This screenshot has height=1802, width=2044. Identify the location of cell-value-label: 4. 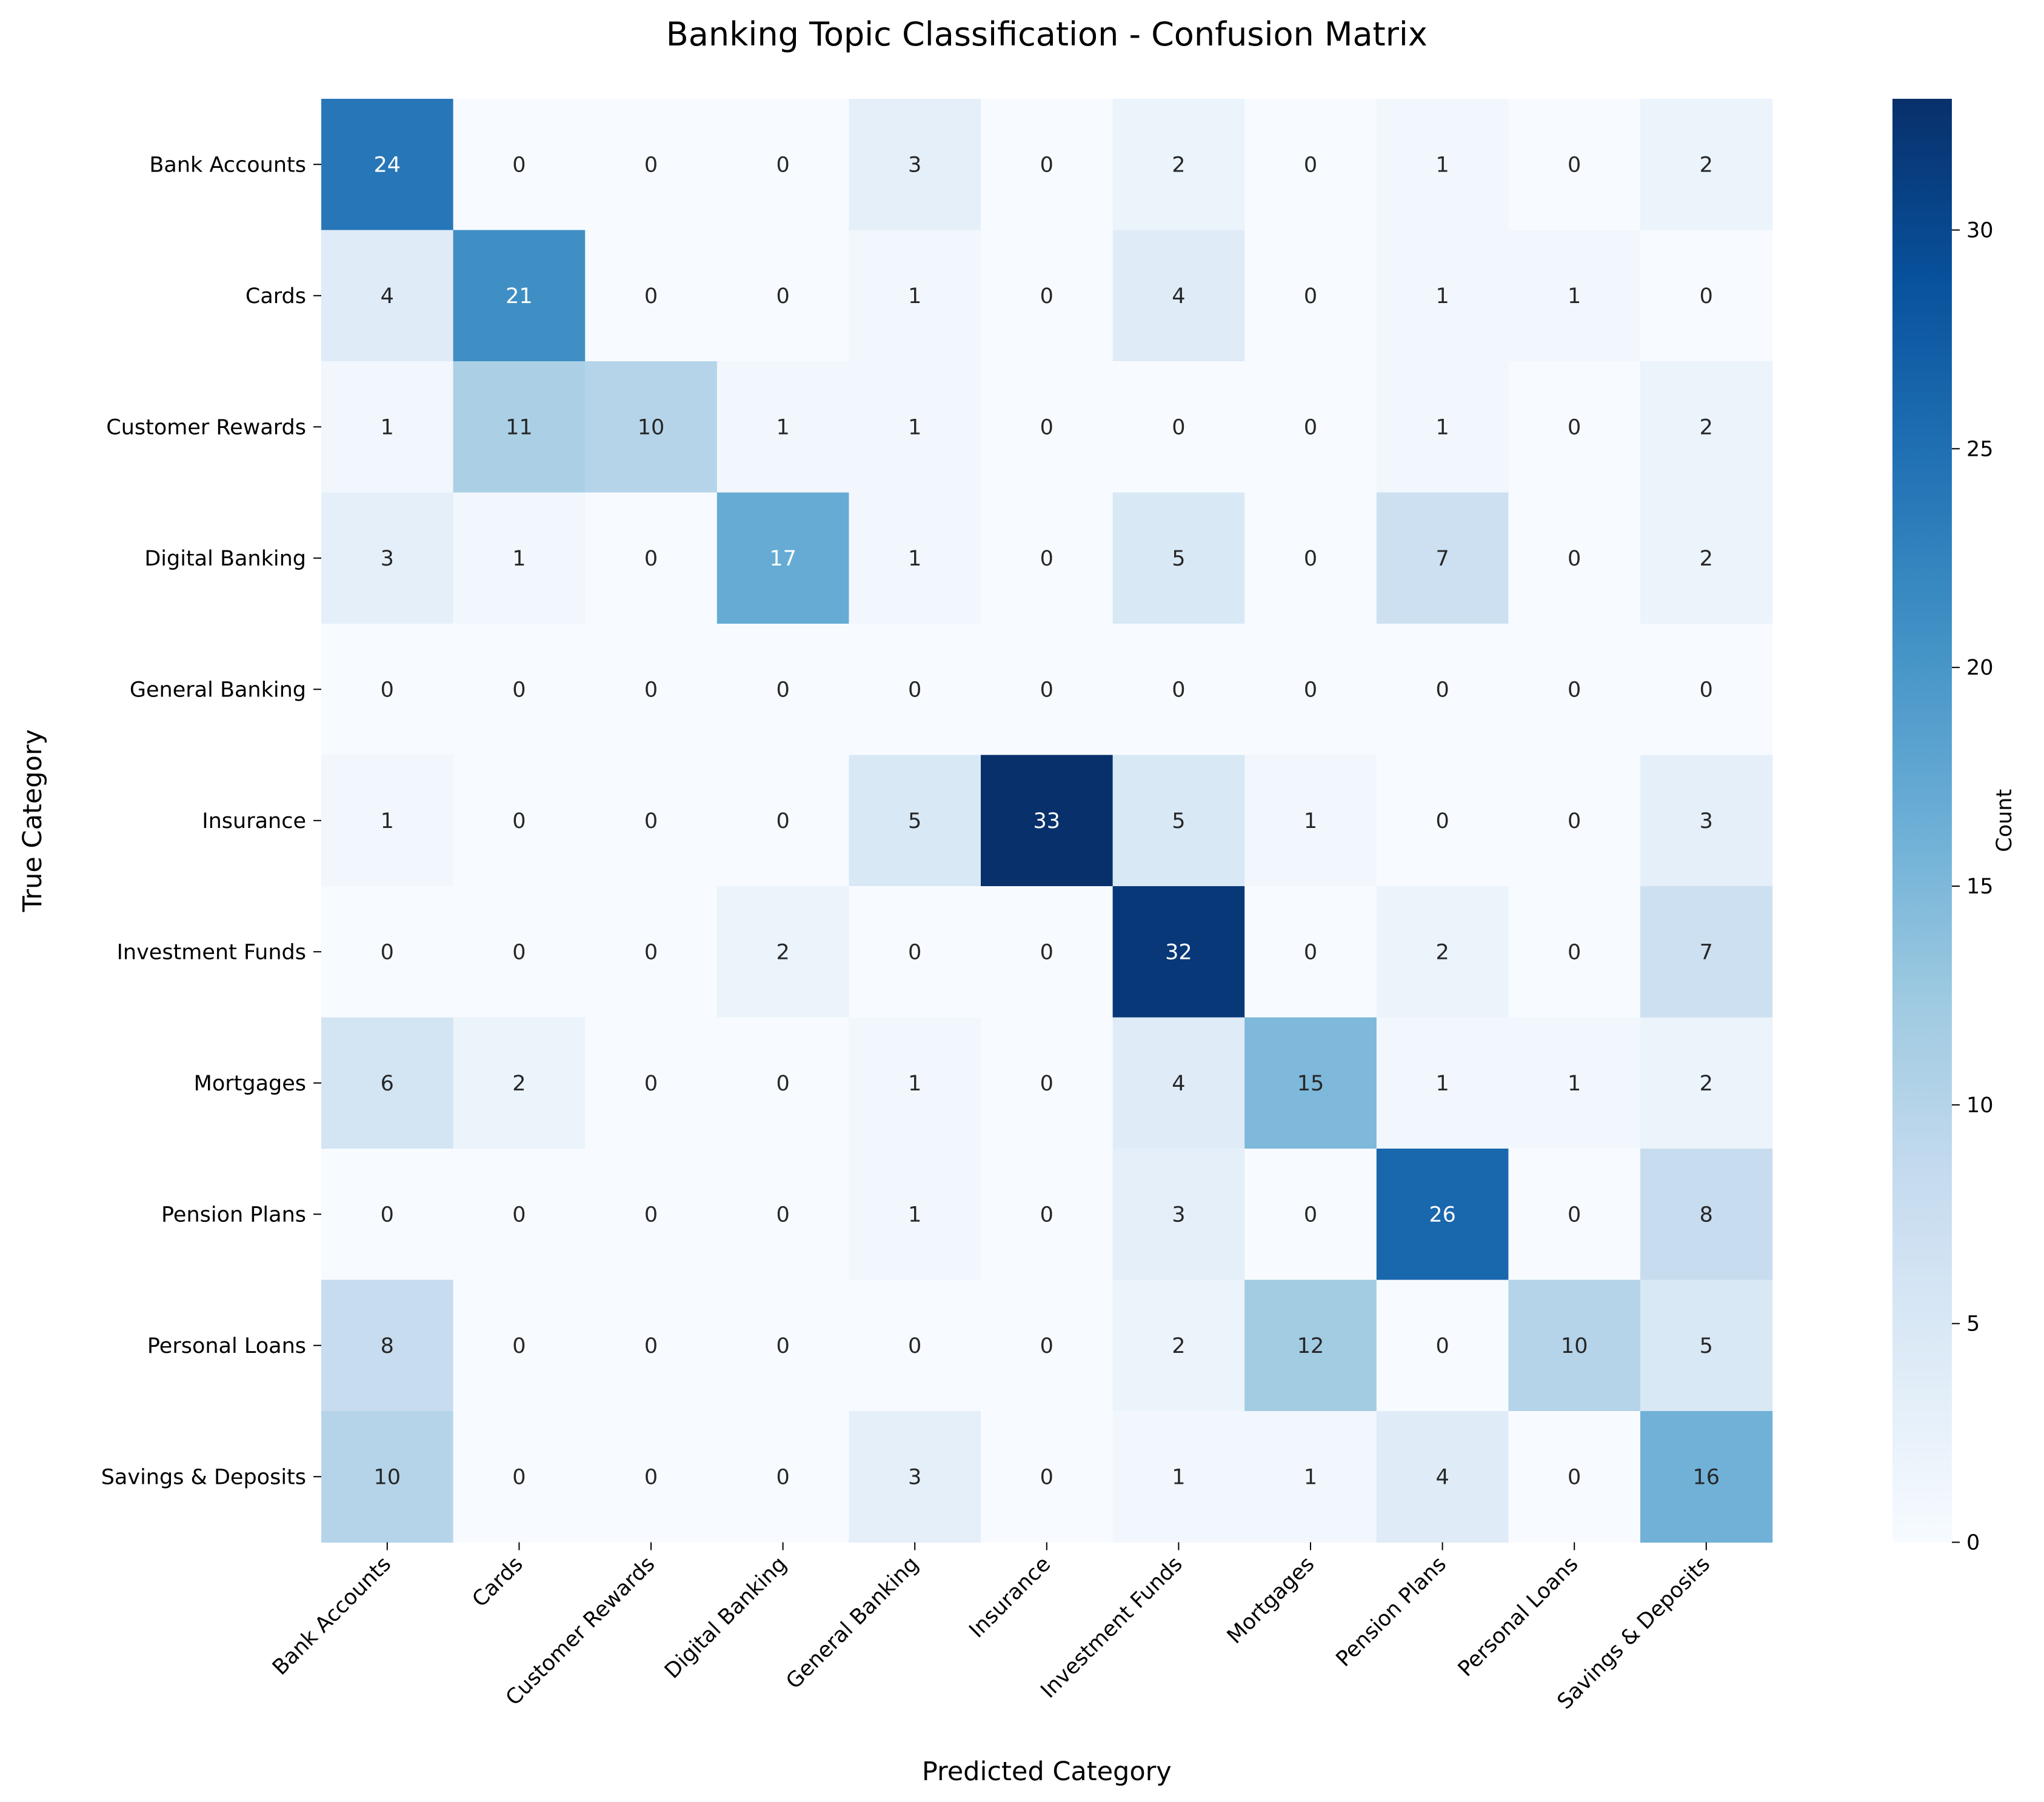
(1178, 296).